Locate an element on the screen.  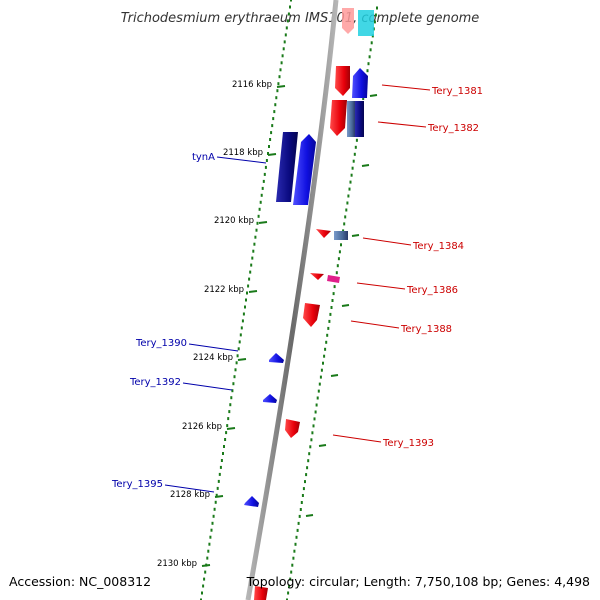
gene-label-tery-1392: Tery_1392 is located at coordinates (155, 382).